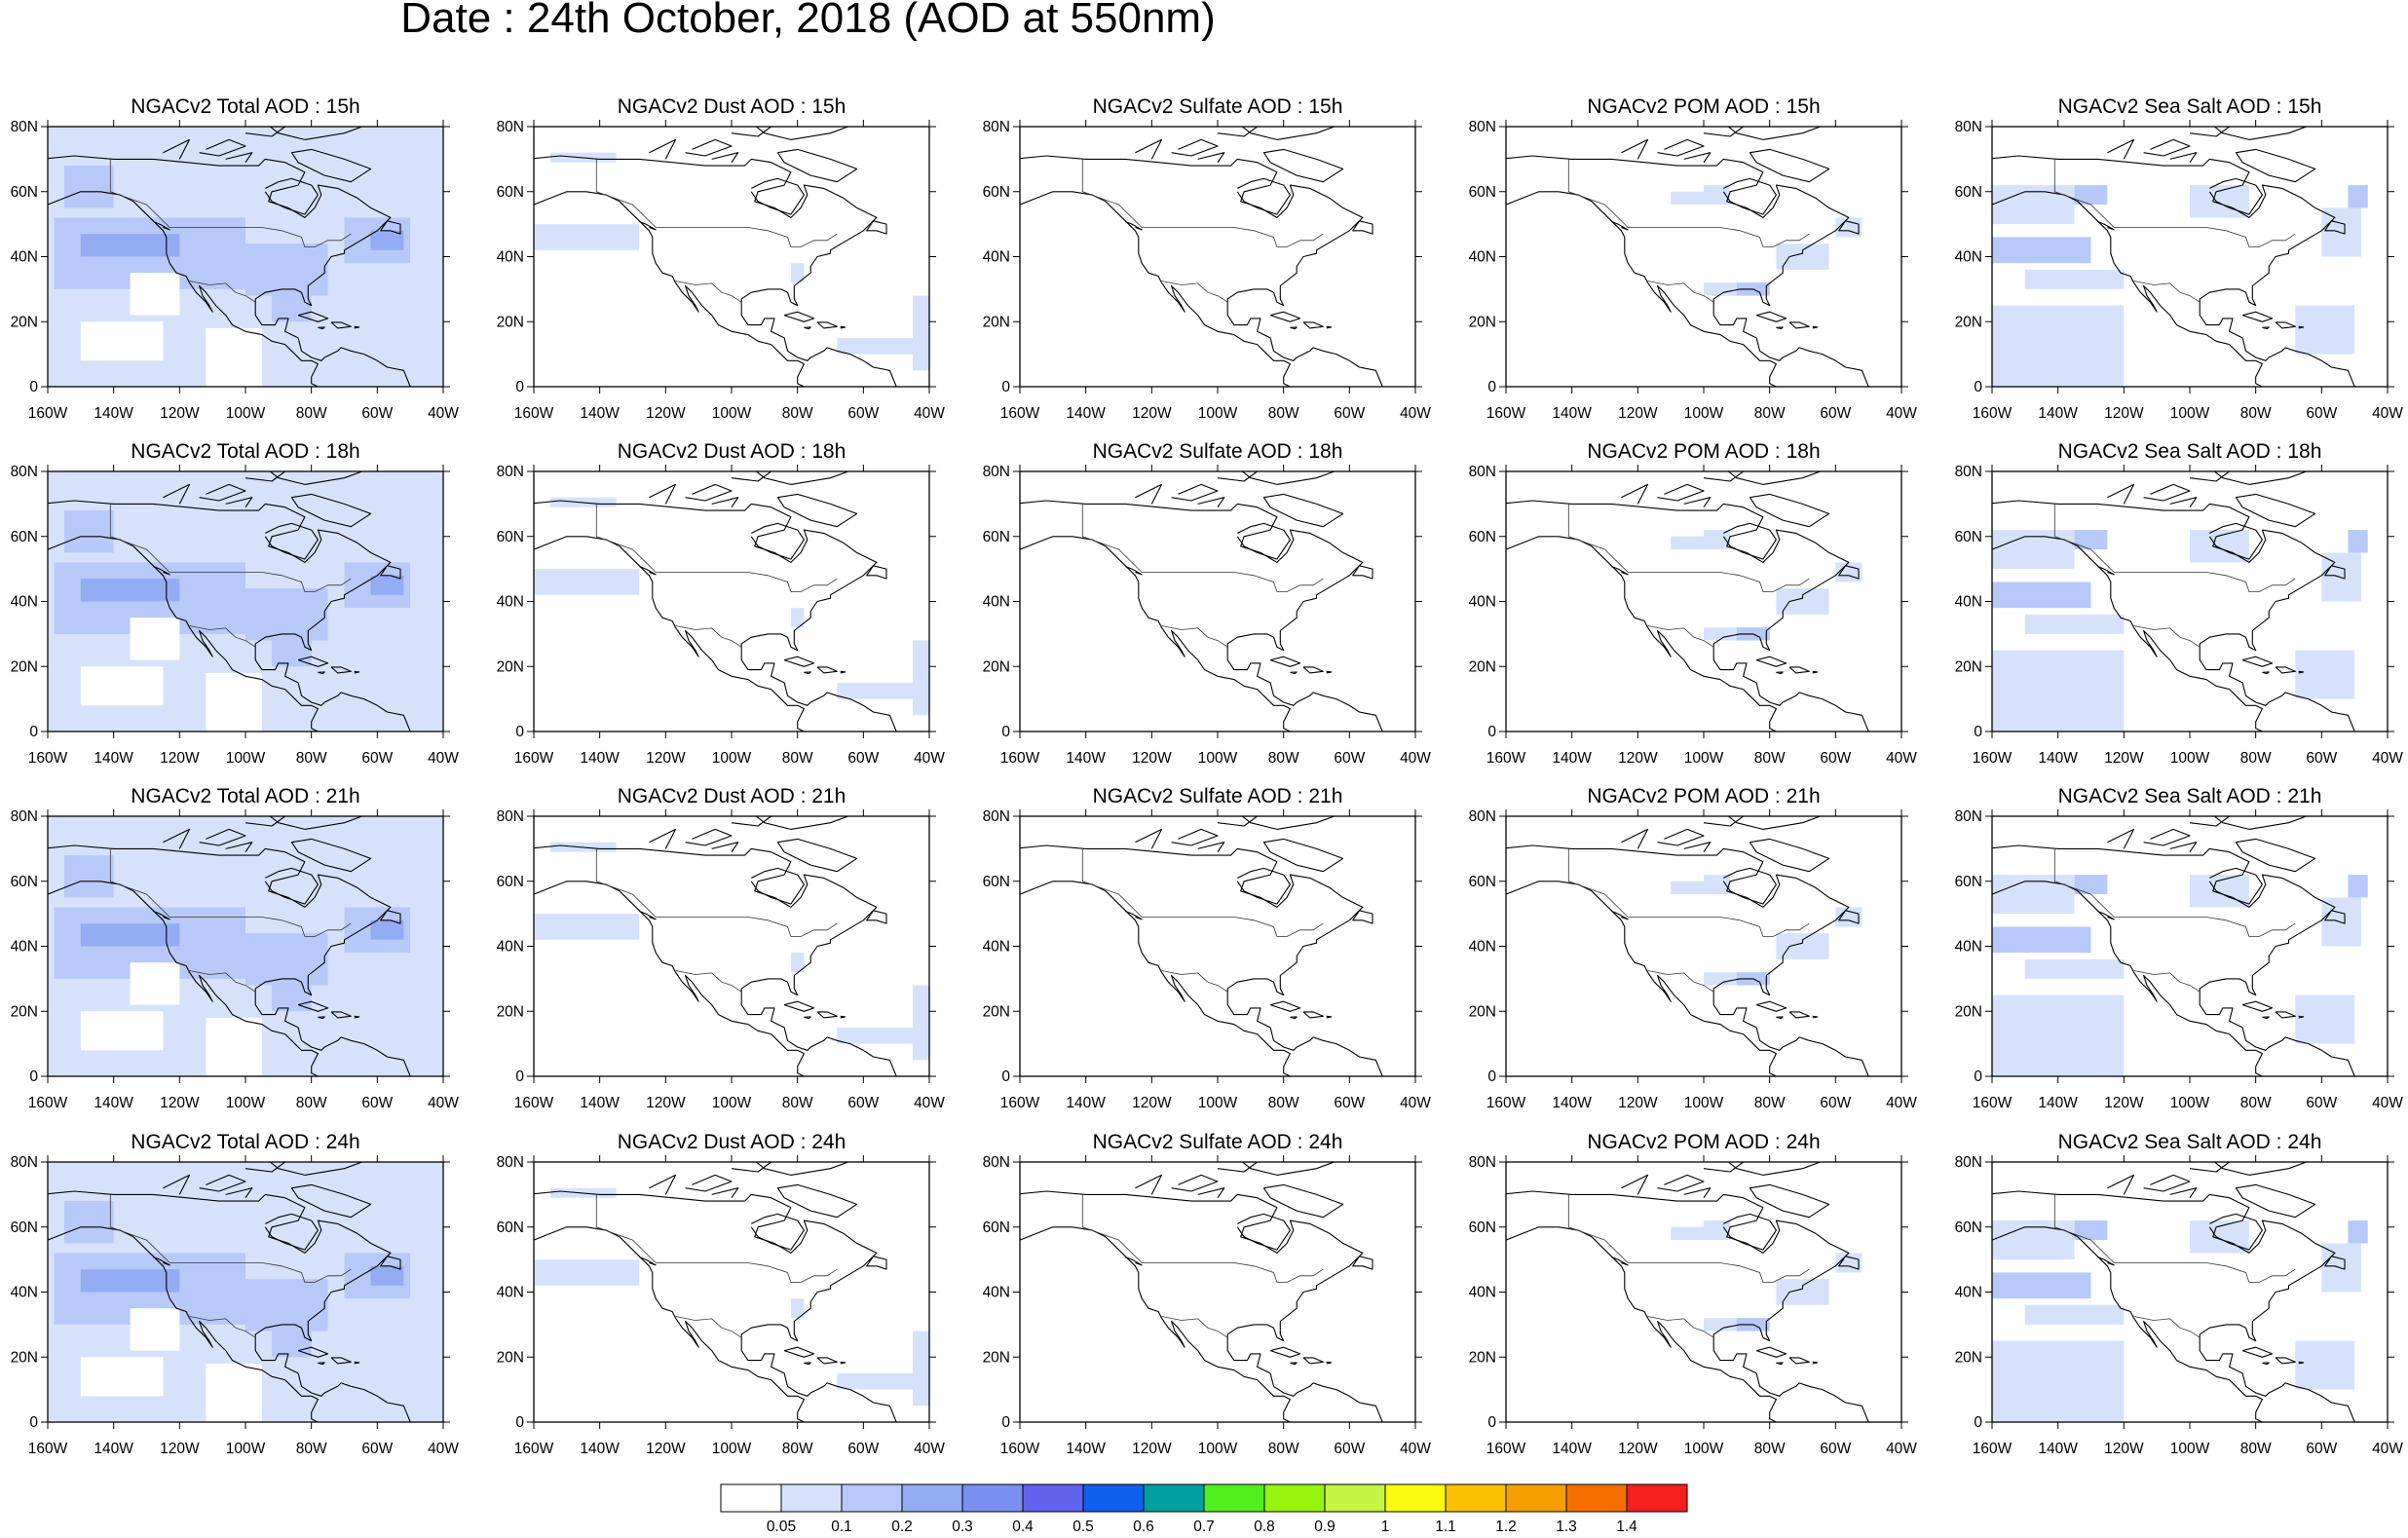 The width and height of the screenshot is (2408, 1538). I want to click on panel-title: NGACv2 Total AOD : 18h, so click(245, 451).